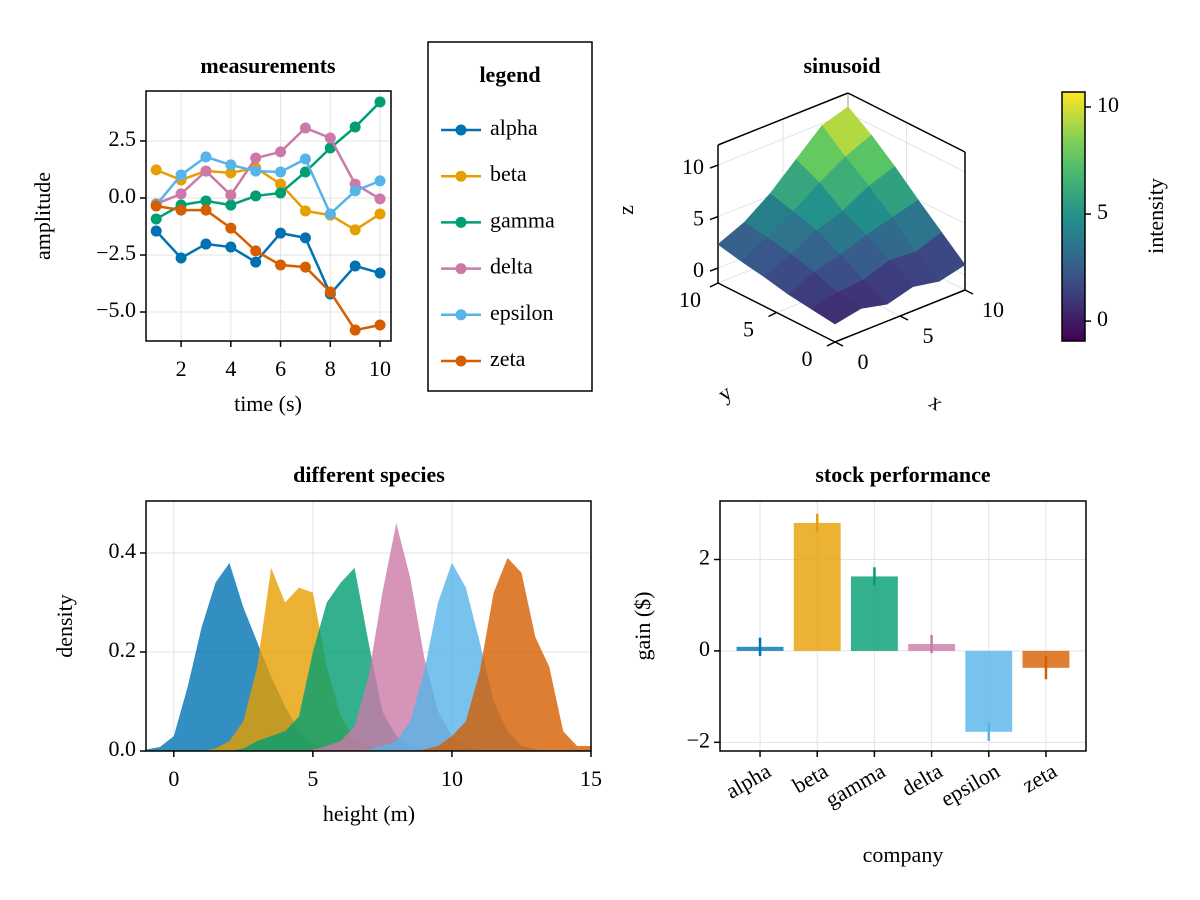 The height and width of the screenshot is (900, 1200). Describe the element at coordinates (508, 358) in the screenshot. I see `legend-label: zeta` at that location.